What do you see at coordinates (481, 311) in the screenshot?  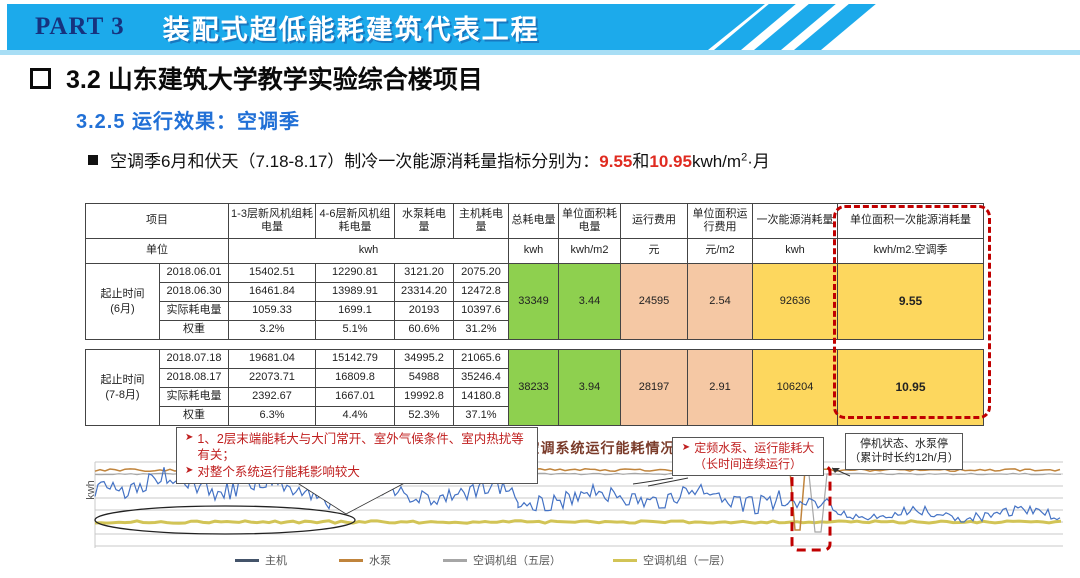 I see `table-cell: 10397.6` at bounding box center [481, 311].